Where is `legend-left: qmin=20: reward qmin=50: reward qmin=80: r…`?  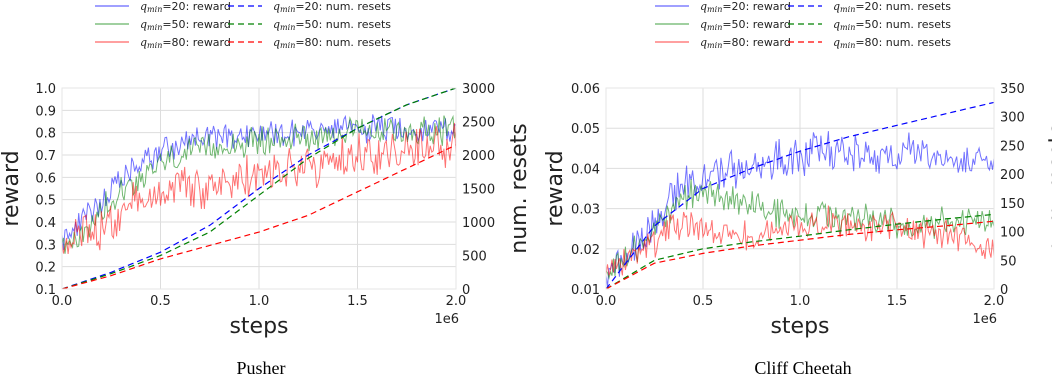
legend-left: qmin=20: reward qmin=50: reward qmin=80: r… is located at coordinates (243, 25).